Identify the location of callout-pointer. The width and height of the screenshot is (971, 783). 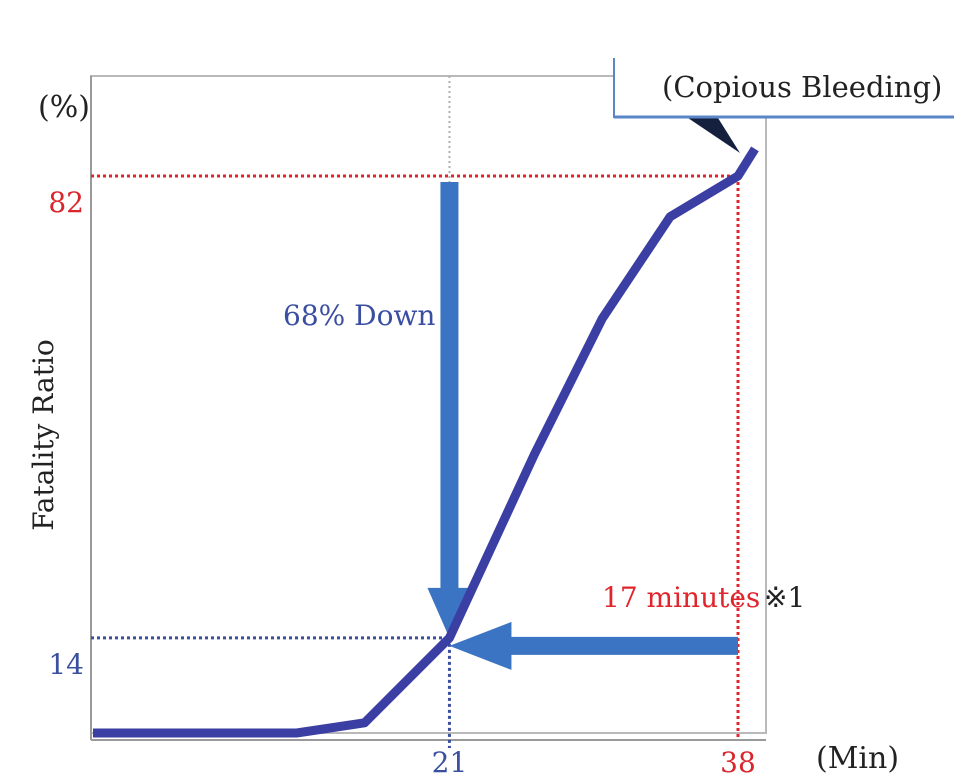
(714, 135).